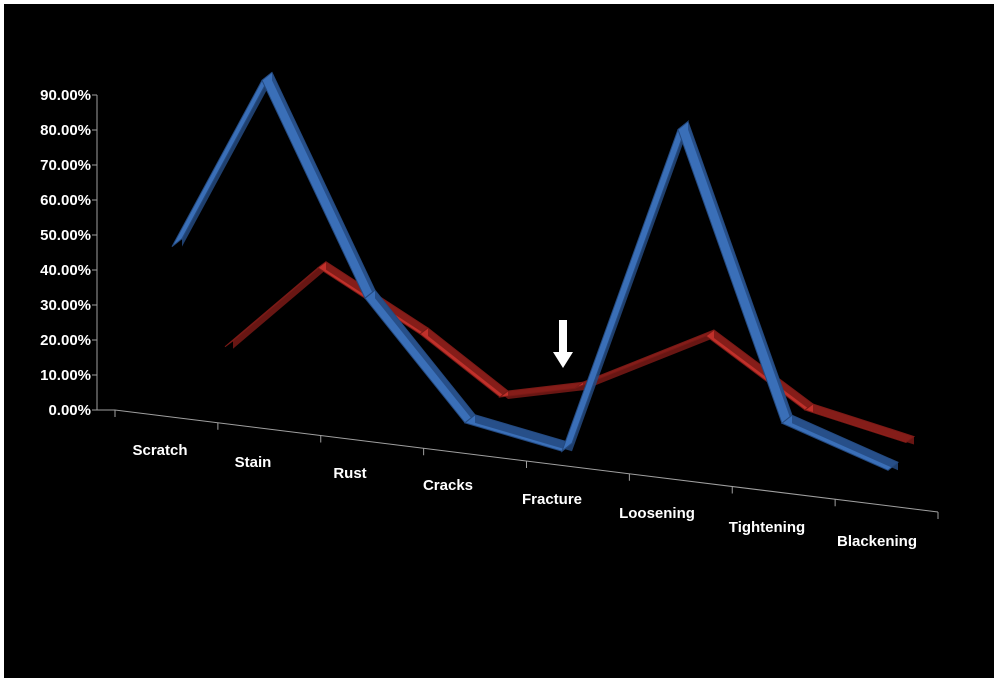 The width and height of the screenshot is (1000, 684). I want to click on x-tick-label: Fracture, so click(552, 499).